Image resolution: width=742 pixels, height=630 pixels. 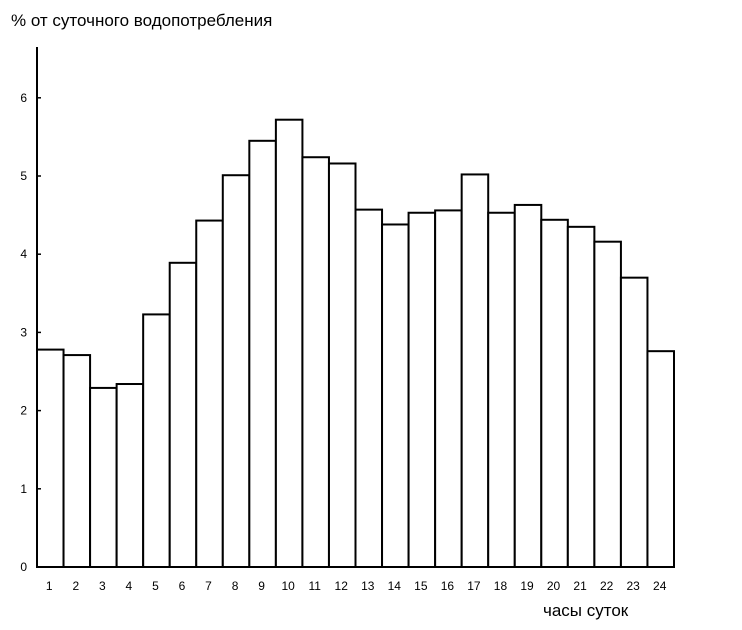 I want to click on x-tick-label-23: 23, so click(x=634, y=586).